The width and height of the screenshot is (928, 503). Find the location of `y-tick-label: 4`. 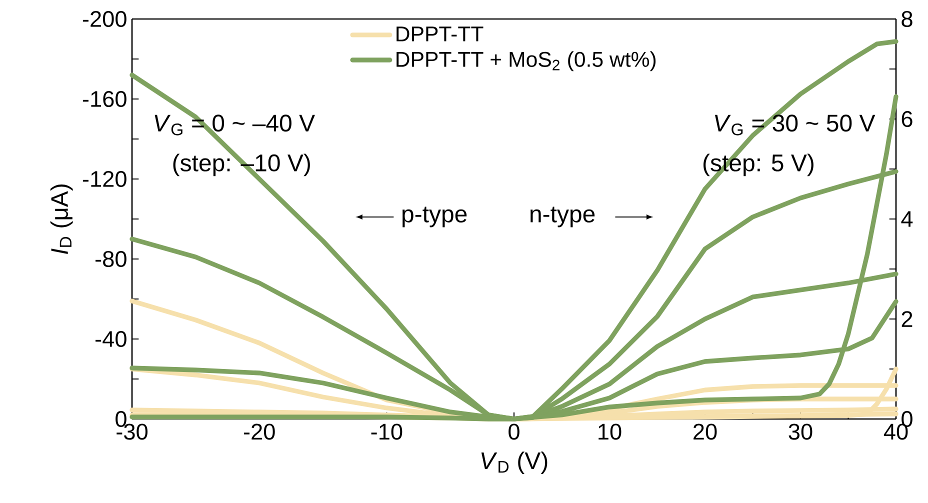

y-tick-label: 4 is located at coordinates (907, 219).